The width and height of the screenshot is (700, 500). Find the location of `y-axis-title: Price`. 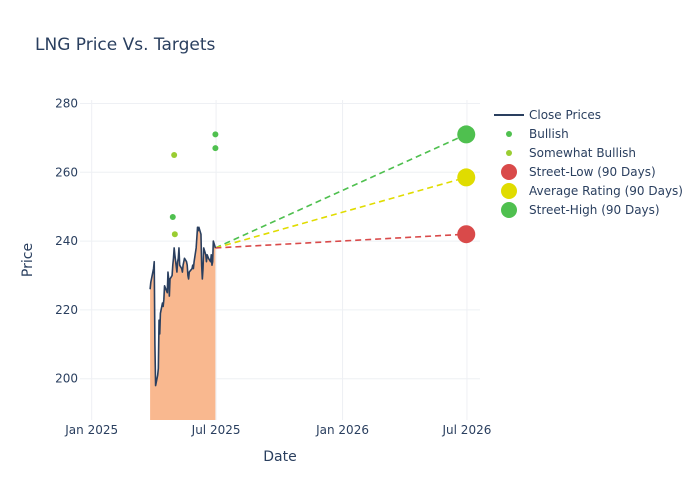

y-axis-title: Price is located at coordinates (28, 260).